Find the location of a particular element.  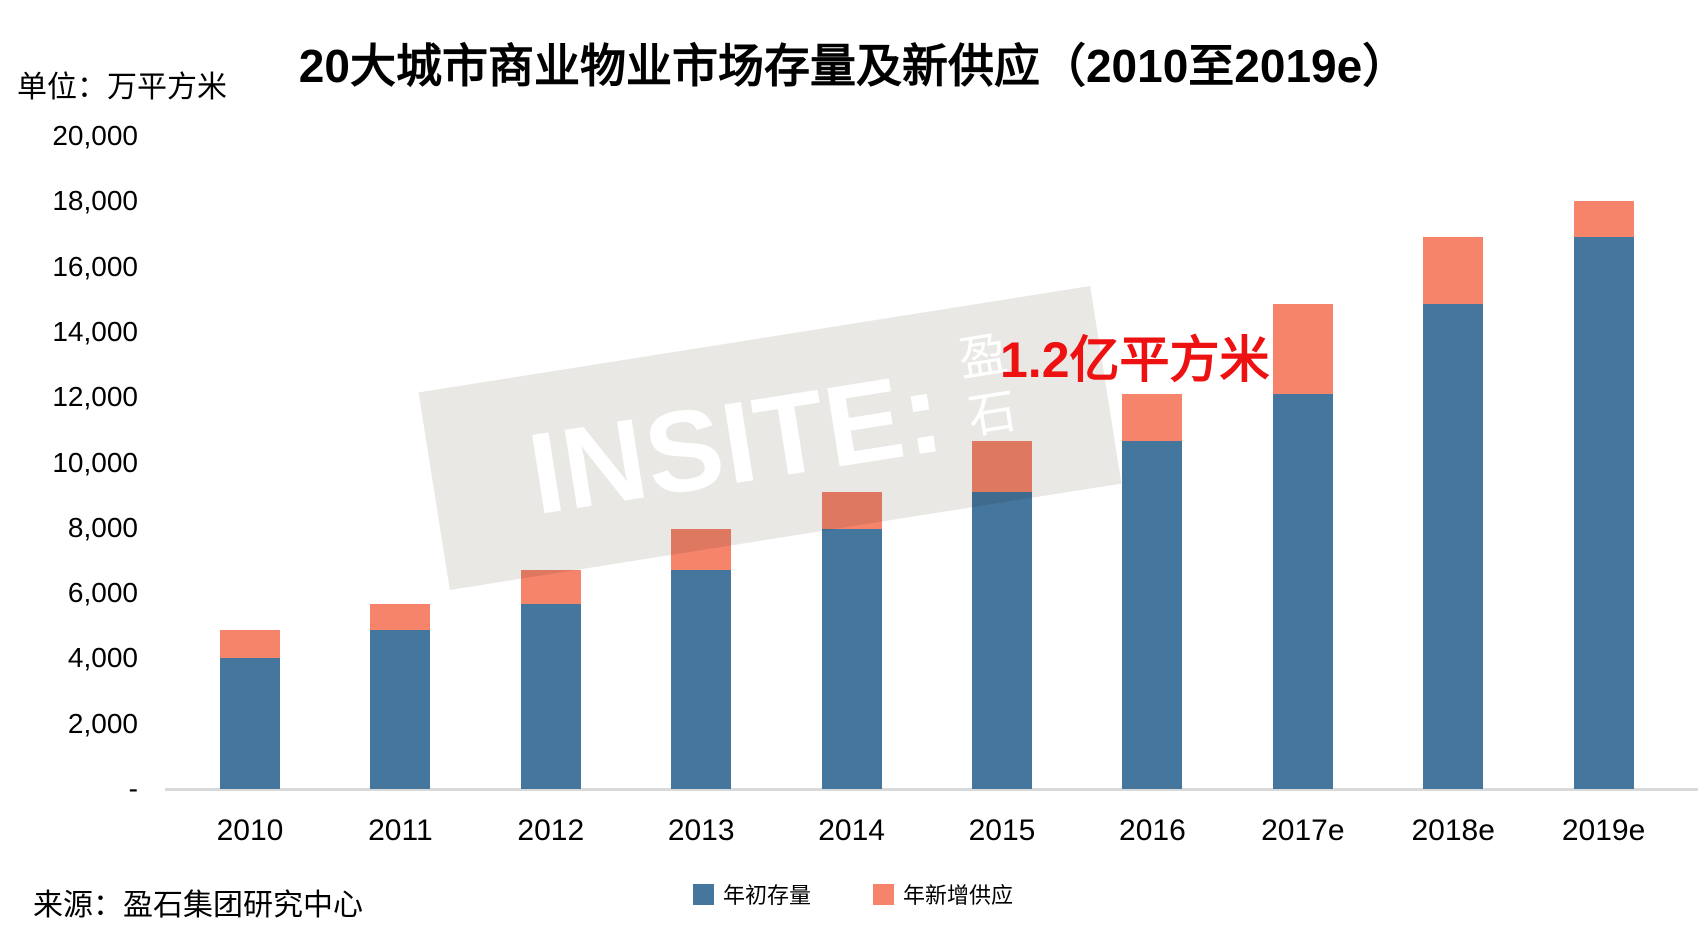

bar-segment-stock-2012 is located at coordinates (550, 696).